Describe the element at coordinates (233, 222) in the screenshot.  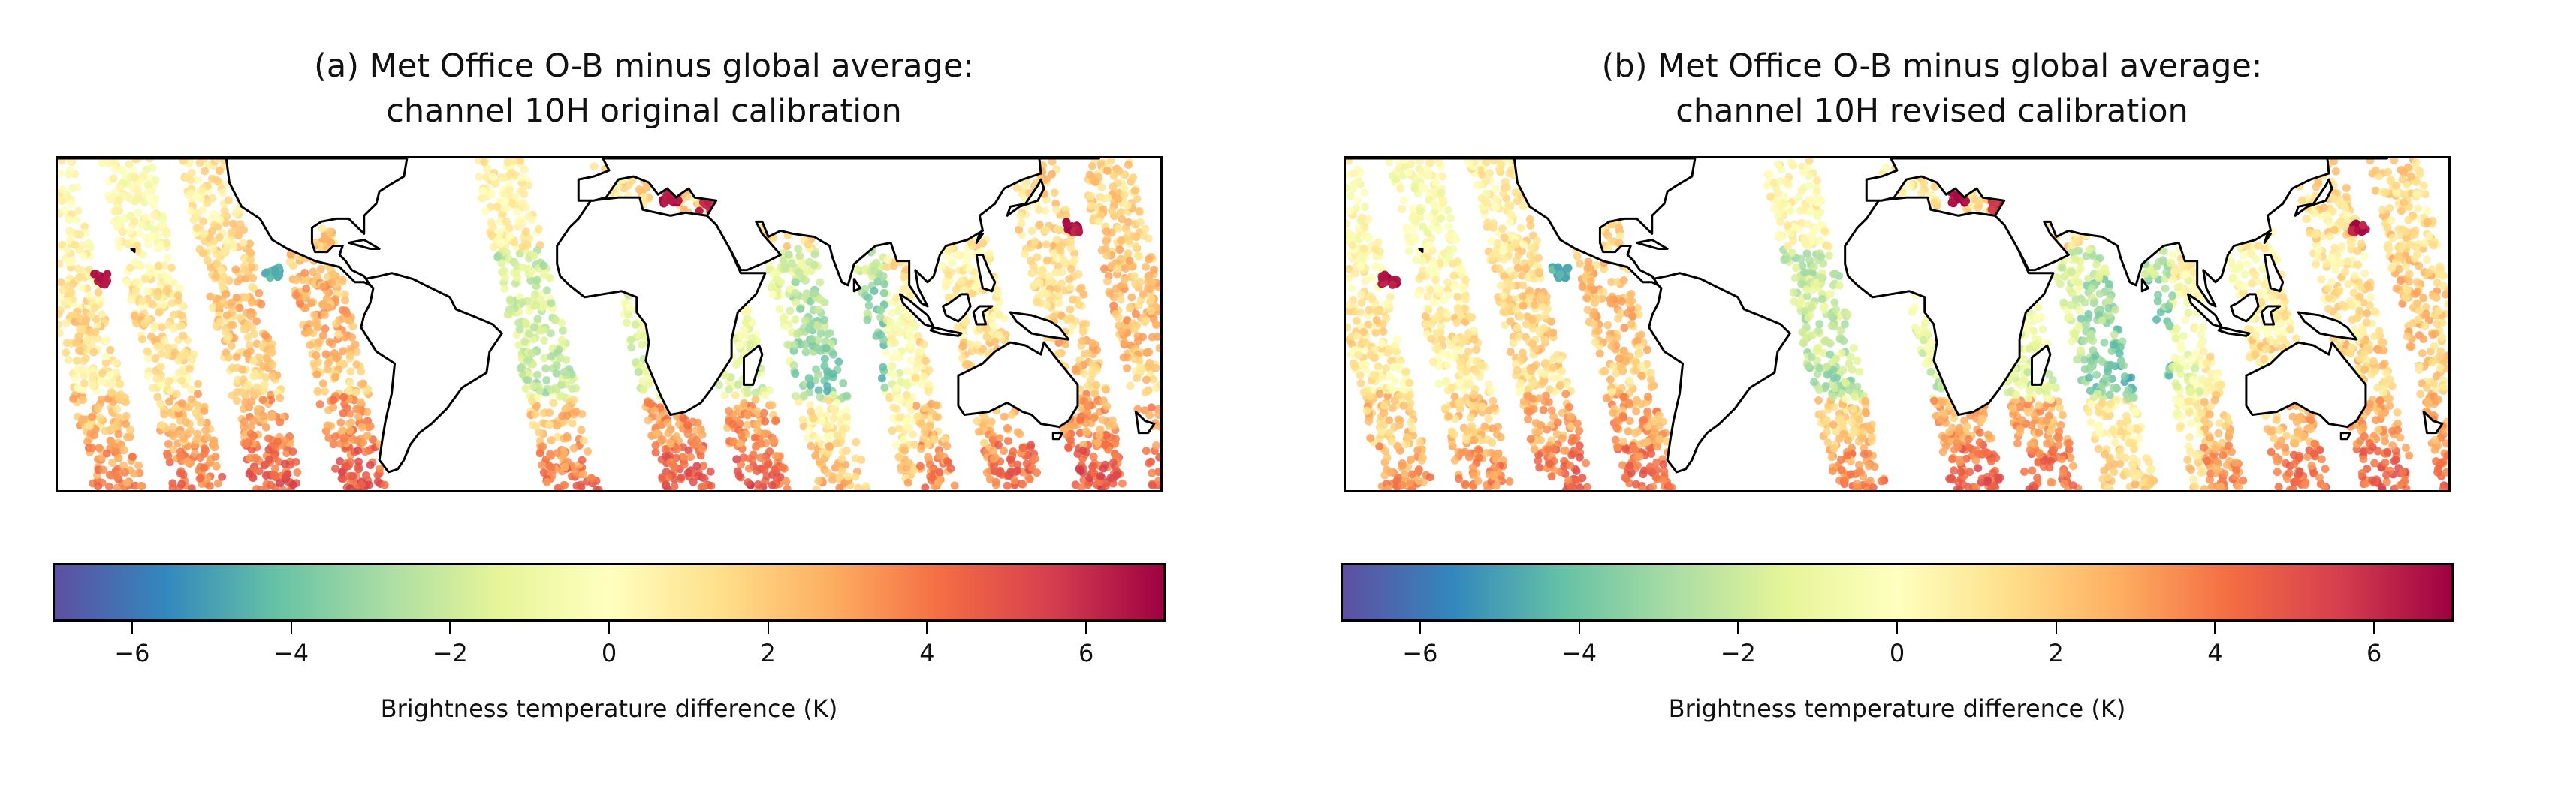
I see `coastline-north-america` at that location.